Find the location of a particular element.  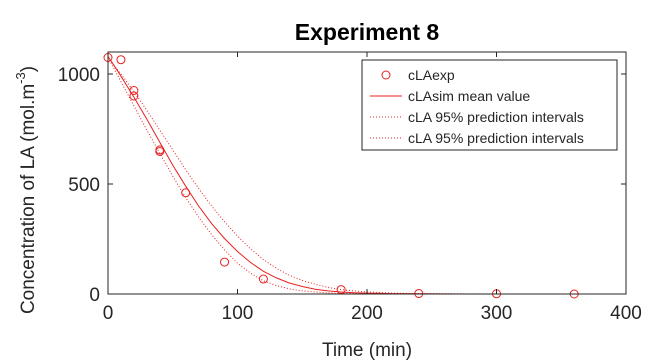

y-tick-label: 1000 is located at coordinates (79, 75).